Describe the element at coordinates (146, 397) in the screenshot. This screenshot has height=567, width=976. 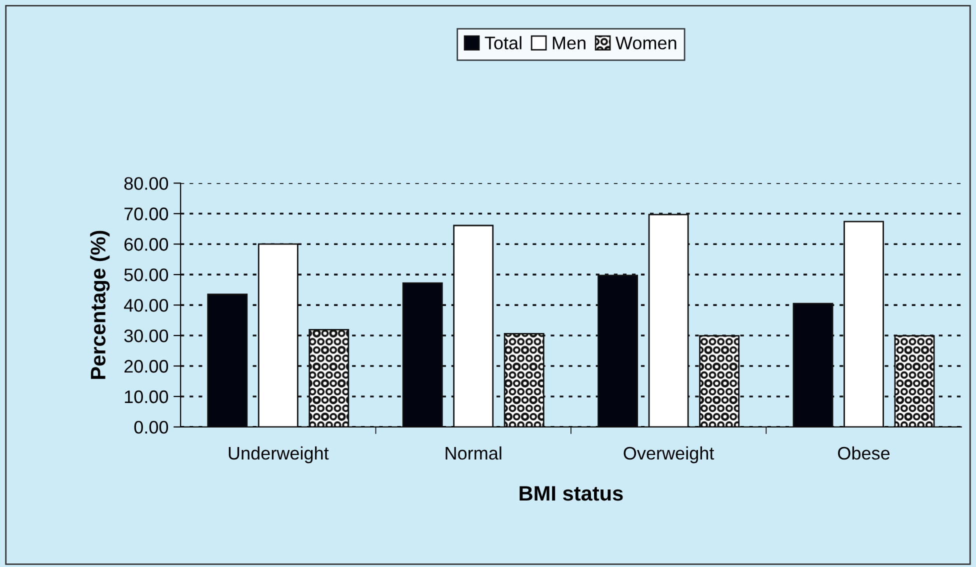
I see `y-tick-label: 10.00` at that location.